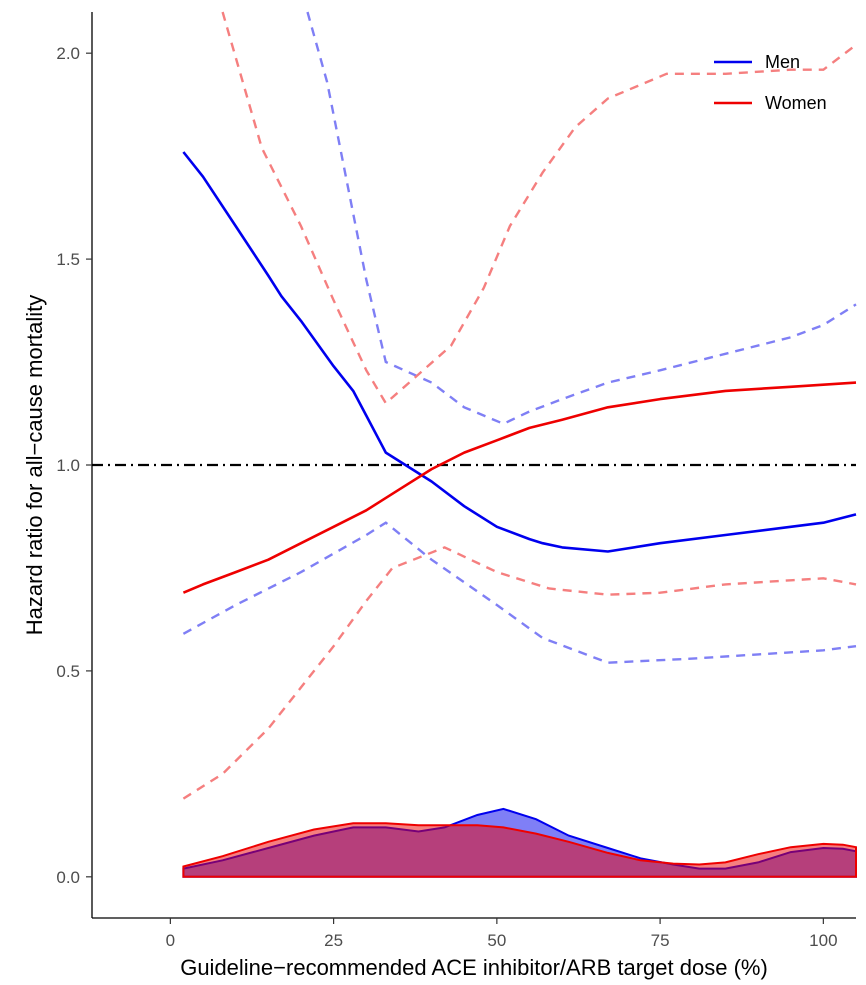 The width and height of the screenshot is (866, 985). I want to click on density-area-women, so click(519, 850).